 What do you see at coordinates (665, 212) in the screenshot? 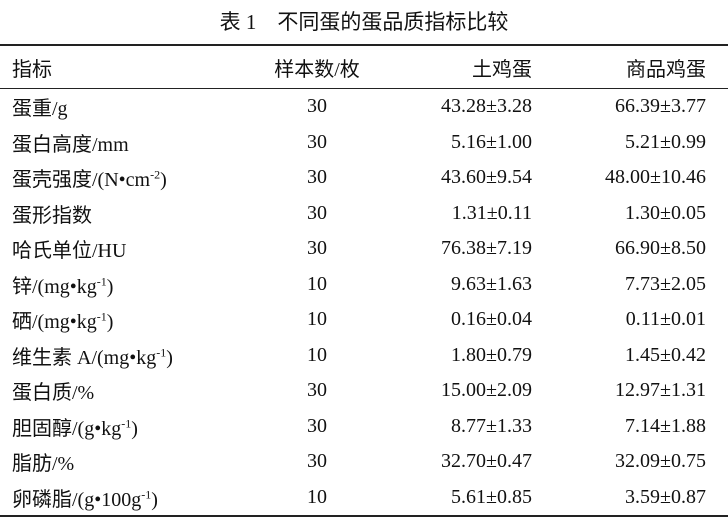
I see `cell: 1.30±0.05` at bounding box center [665, 212].